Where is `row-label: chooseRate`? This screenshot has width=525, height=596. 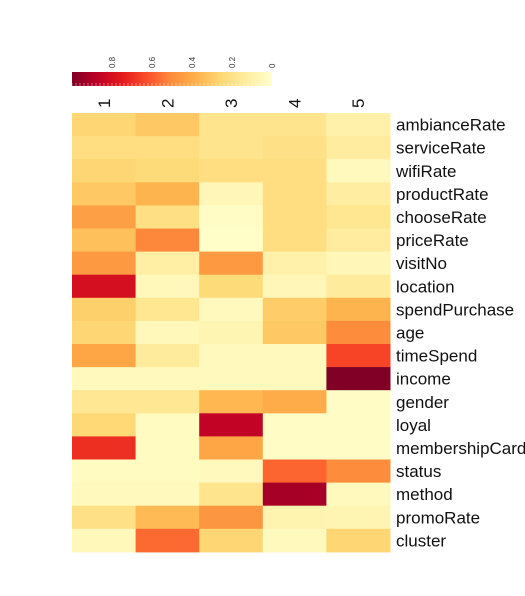
row-label: chooseRate is located at coordinates (441, 217).